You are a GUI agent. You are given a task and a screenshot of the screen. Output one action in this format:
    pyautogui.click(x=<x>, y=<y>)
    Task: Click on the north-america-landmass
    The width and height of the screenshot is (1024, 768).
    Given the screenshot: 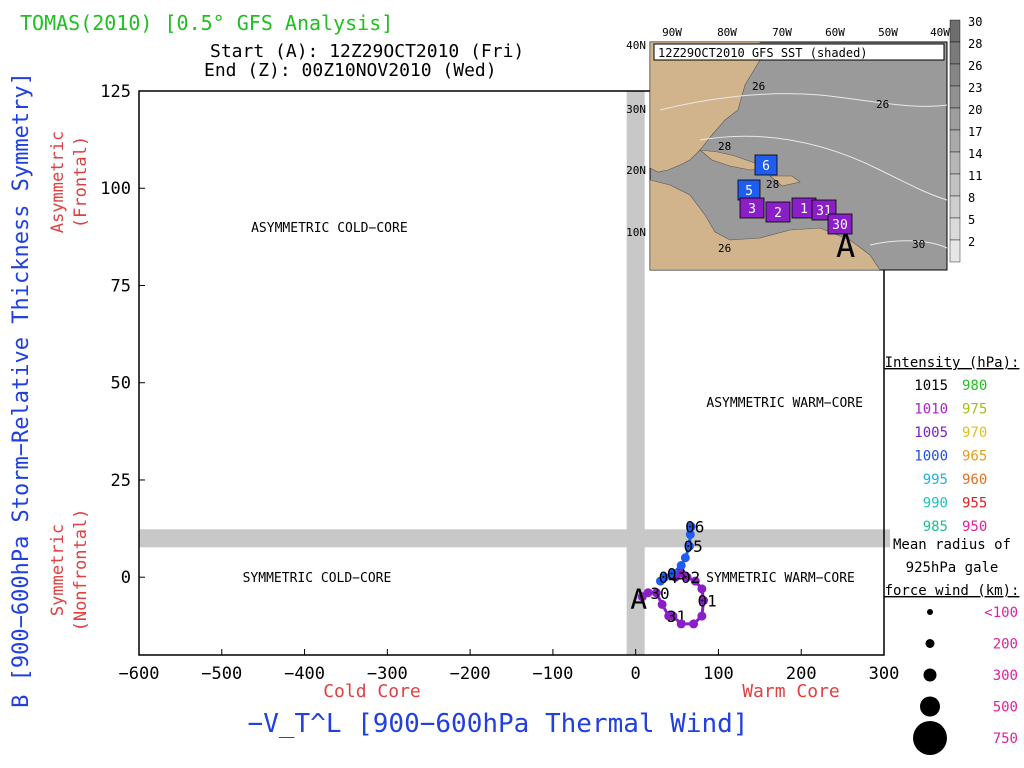 What is the action you would take?
    pyautogui.click(x=705, y=107)
    